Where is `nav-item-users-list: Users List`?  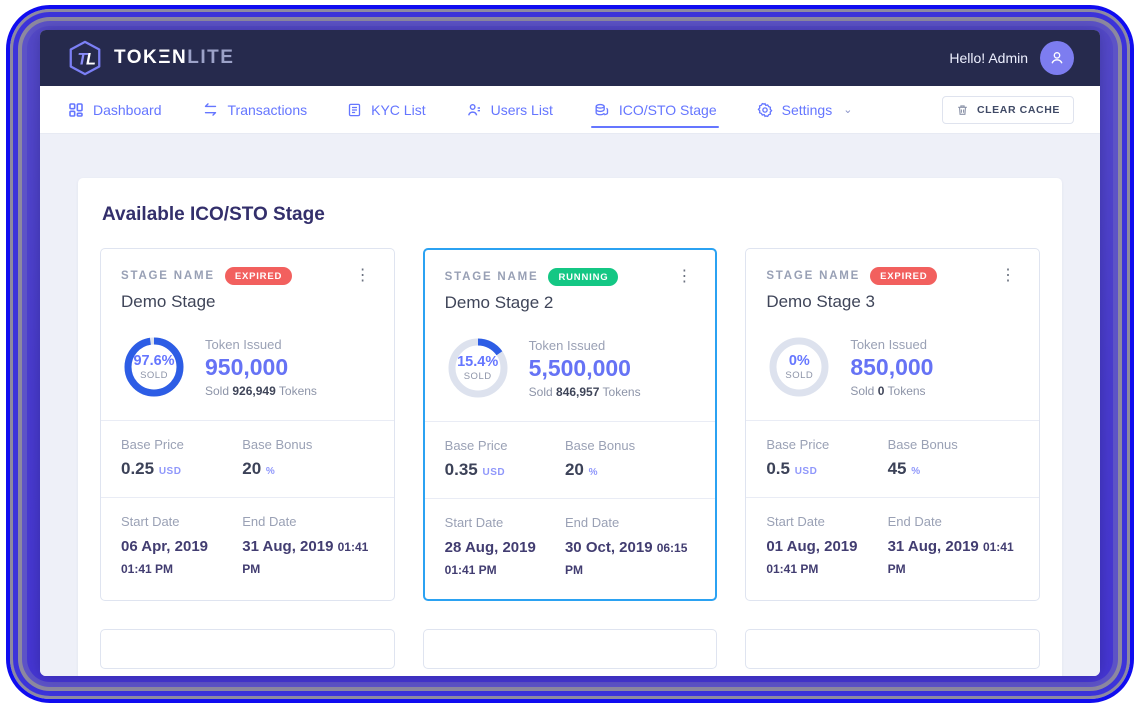
nav-item-users-list: Users List is located at coordinates (509, 109).